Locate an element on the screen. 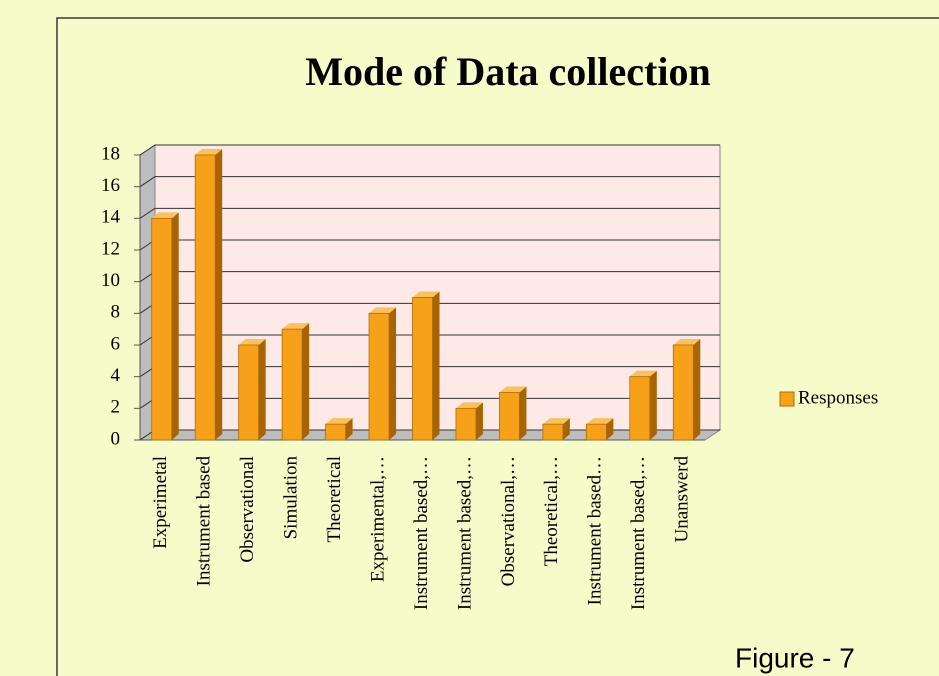 This screenshot has height=676, width=939. x-tick-label: Unanswerd is located at coordinates (682, 499).